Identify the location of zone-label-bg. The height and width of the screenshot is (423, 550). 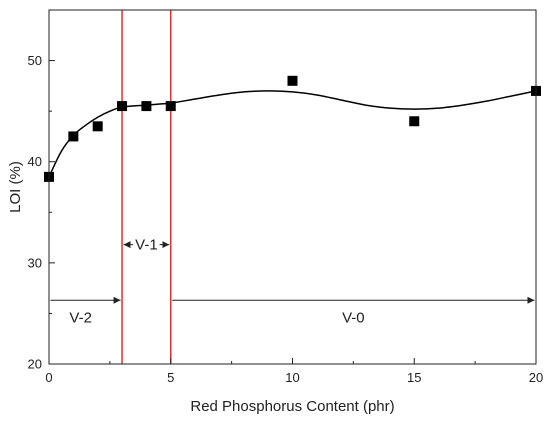
(146, 245).